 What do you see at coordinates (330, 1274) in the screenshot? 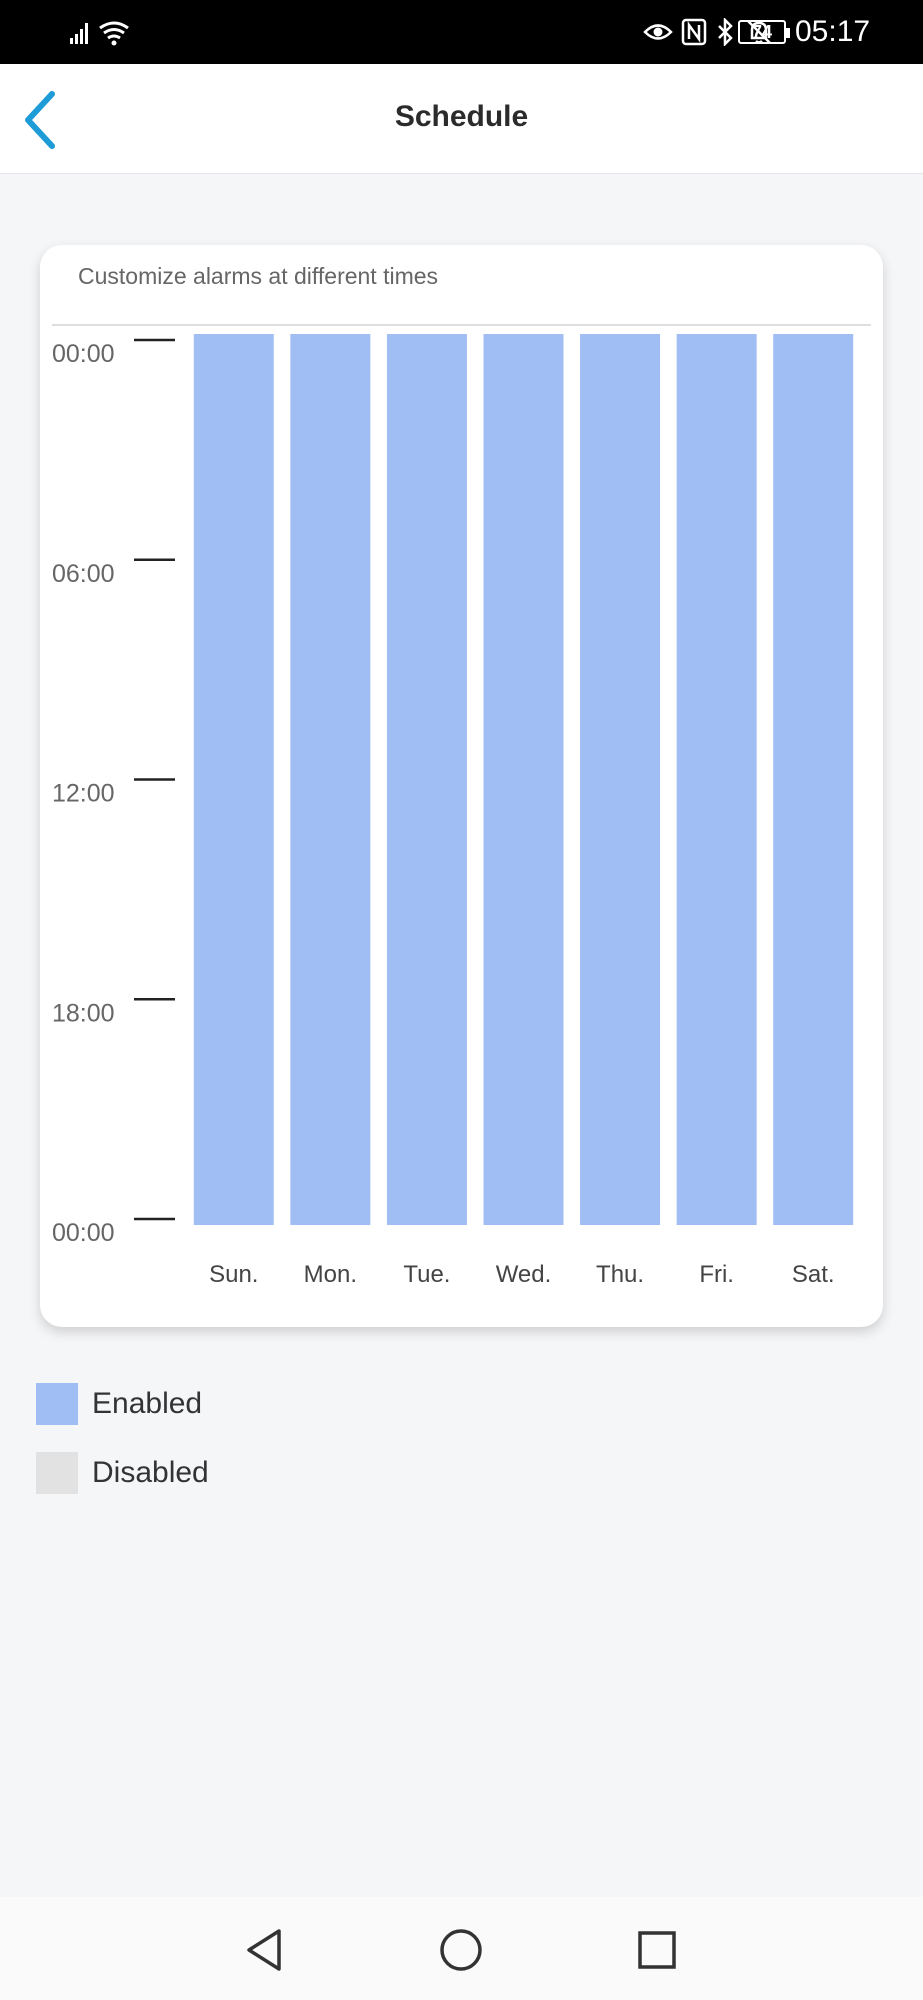
I see `x-tick-label: Mon.` at bounding box center [330, 1274].